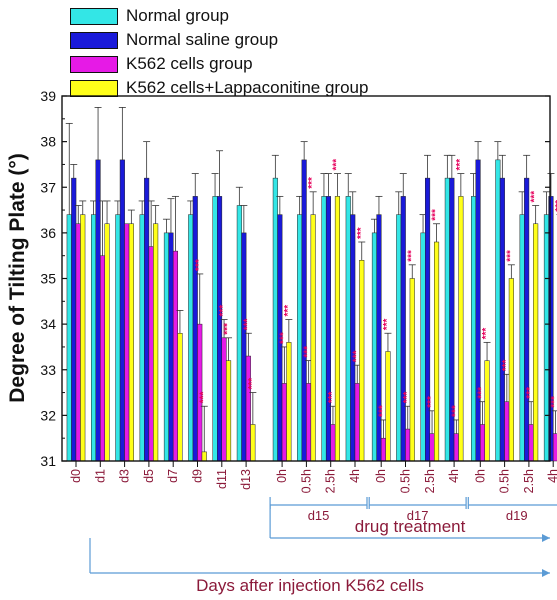 Image resolution: width=557 pixels, height=600 pixels. I want to click on y-tick-label: 35, so click(48, 279).